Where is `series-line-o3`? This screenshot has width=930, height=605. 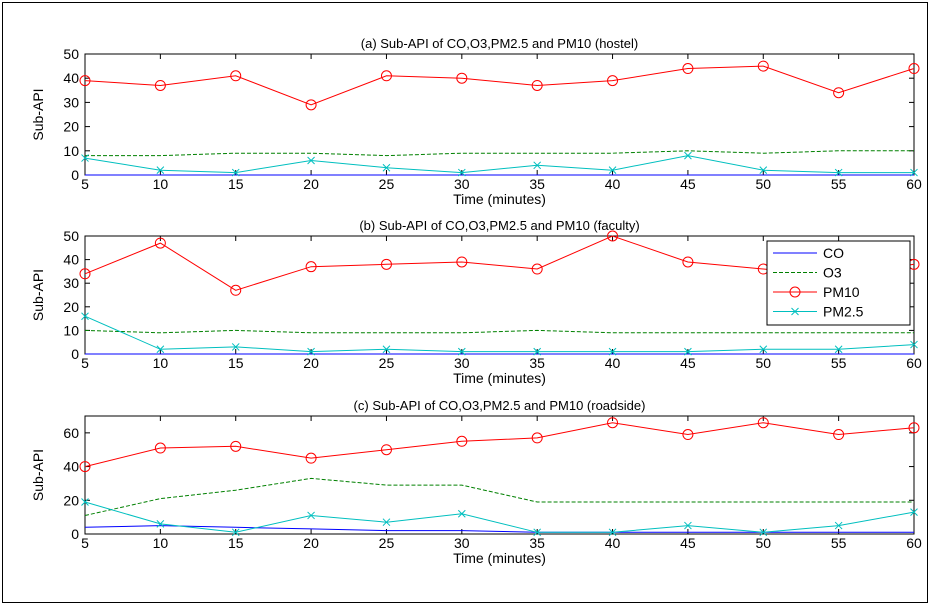 series-line-o3 is located at coordinates (499, 496).